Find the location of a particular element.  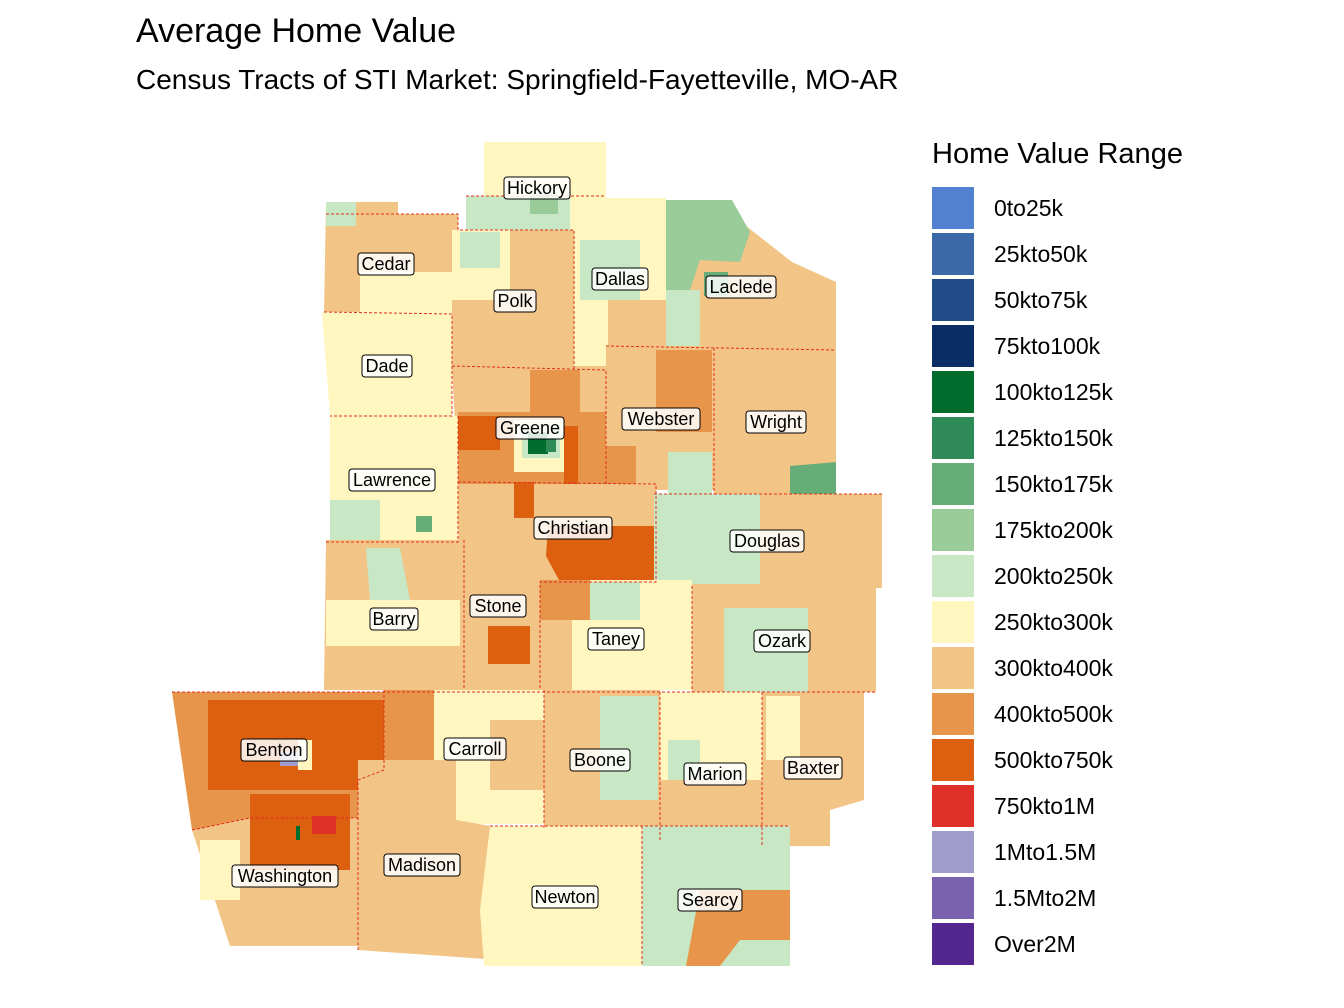

legend-label: 500kto750k is located at coordinates (1053, 759).